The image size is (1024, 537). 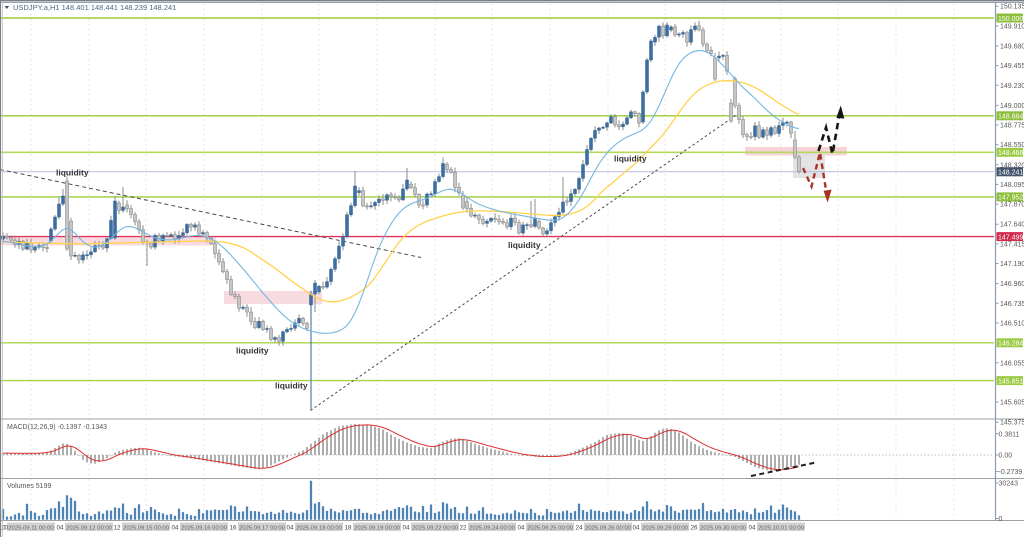 What do you see at coordinates (1012, 126) in the screenshot?
I see `svg-text: 148.775` at bounding box center [1012, 126].